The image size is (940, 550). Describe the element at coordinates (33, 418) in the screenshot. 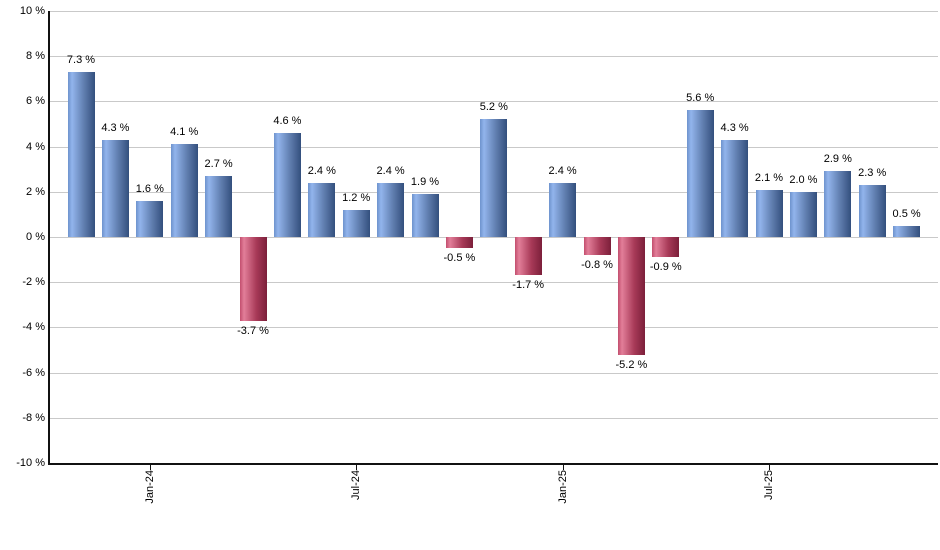

I see `y-axis-tick-label: -8 %` at that location.